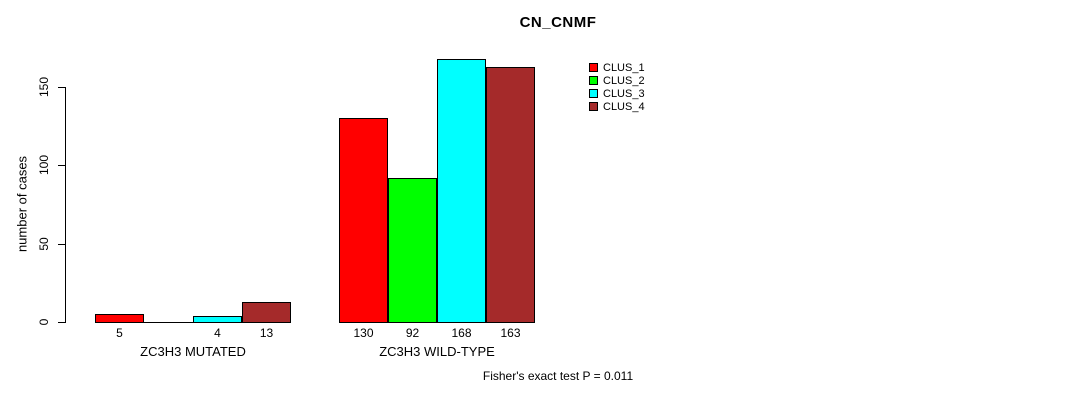 This screenshot has width=1090, height=400. I want to click on legend-item: CLUS_2, so click(617, 80).